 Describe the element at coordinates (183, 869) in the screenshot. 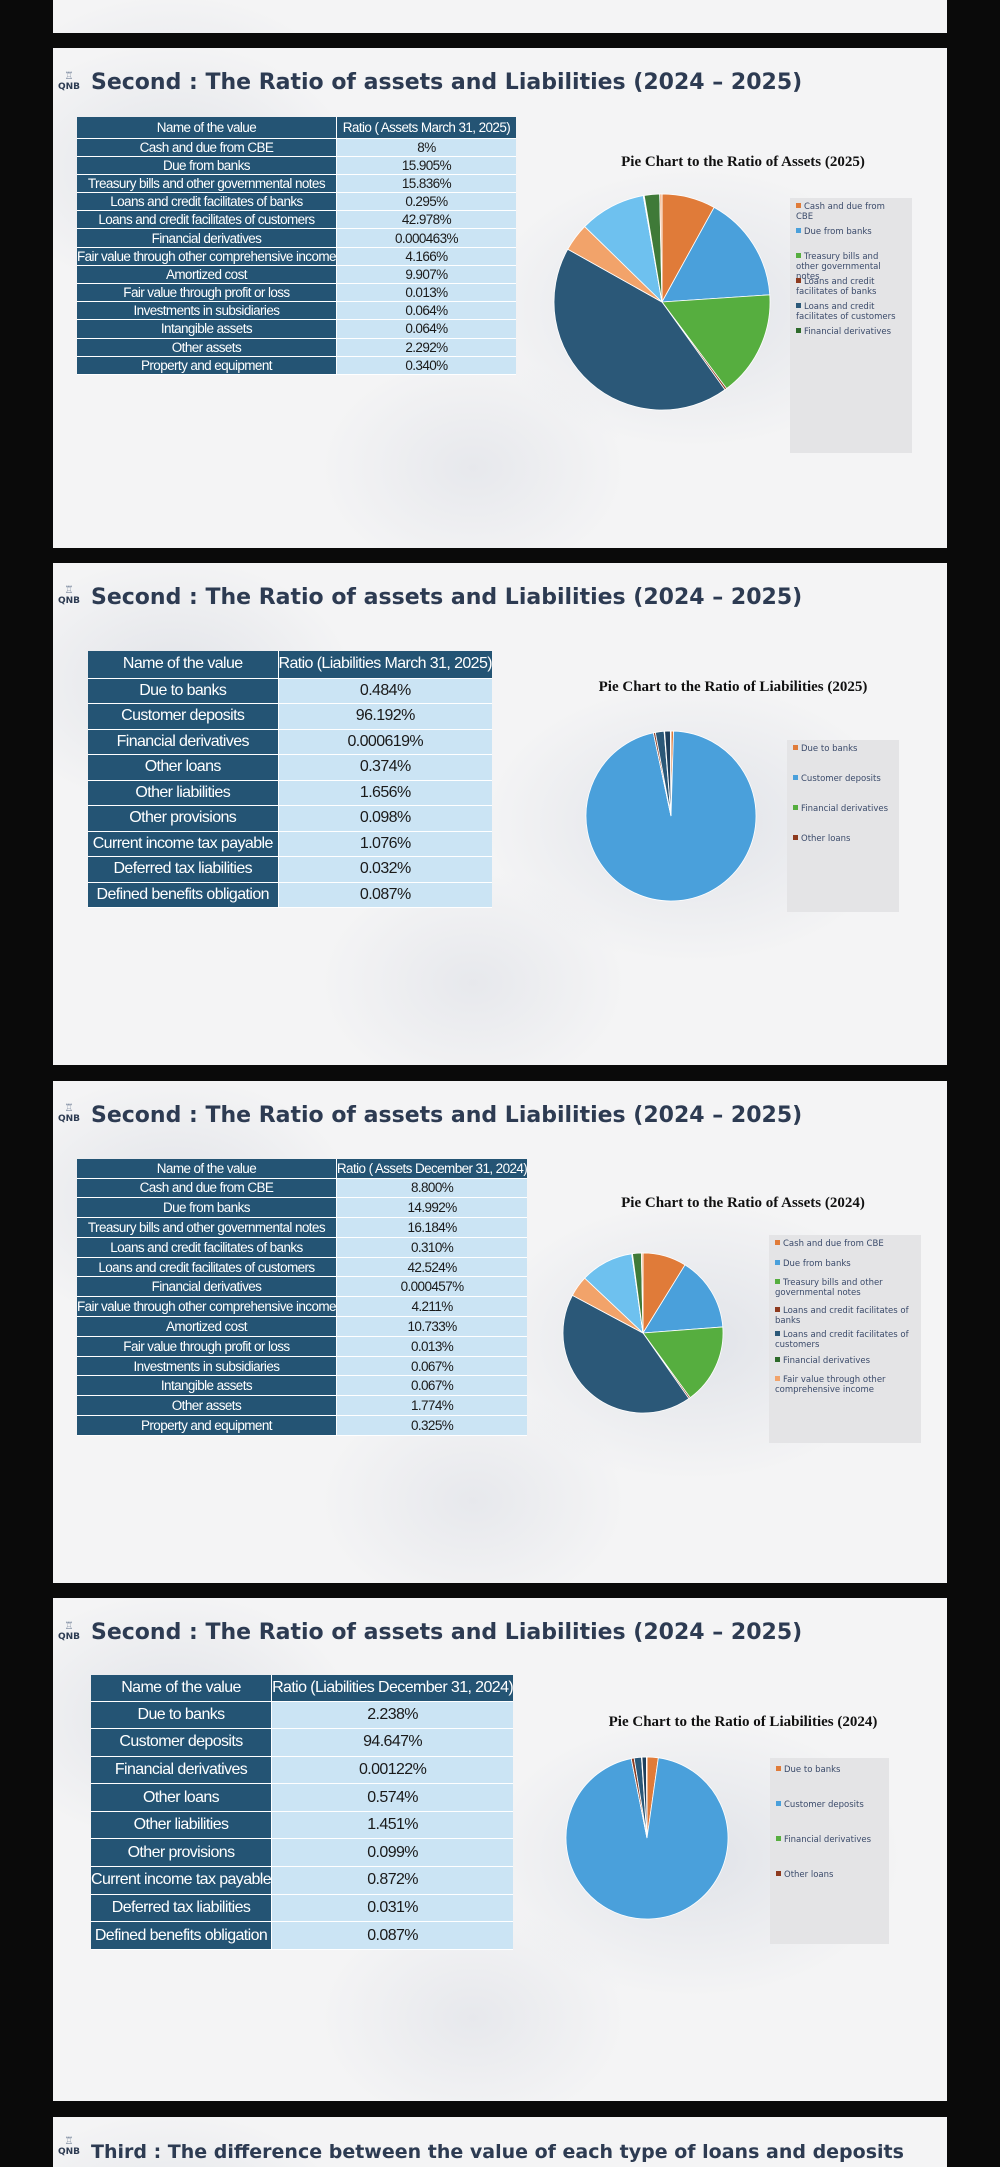

I see `row-name: Deferred tax liabilities` at that location.